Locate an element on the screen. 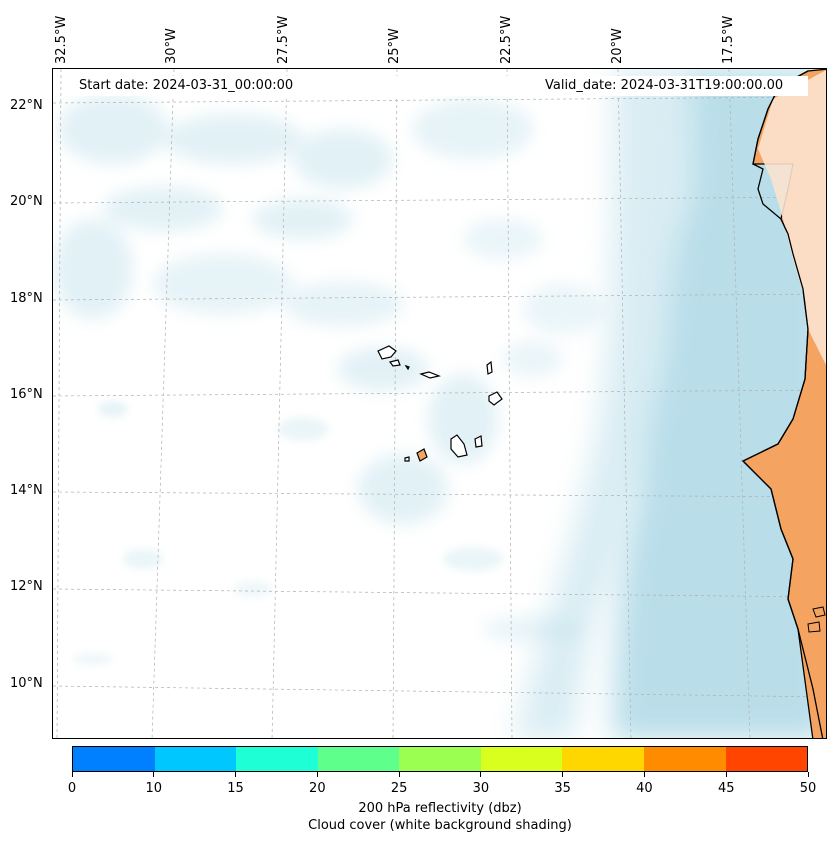 The height and width of the screenshot is (843, 837). lon-label-27-5: 27.5°W is located at coordinates (283, 39).